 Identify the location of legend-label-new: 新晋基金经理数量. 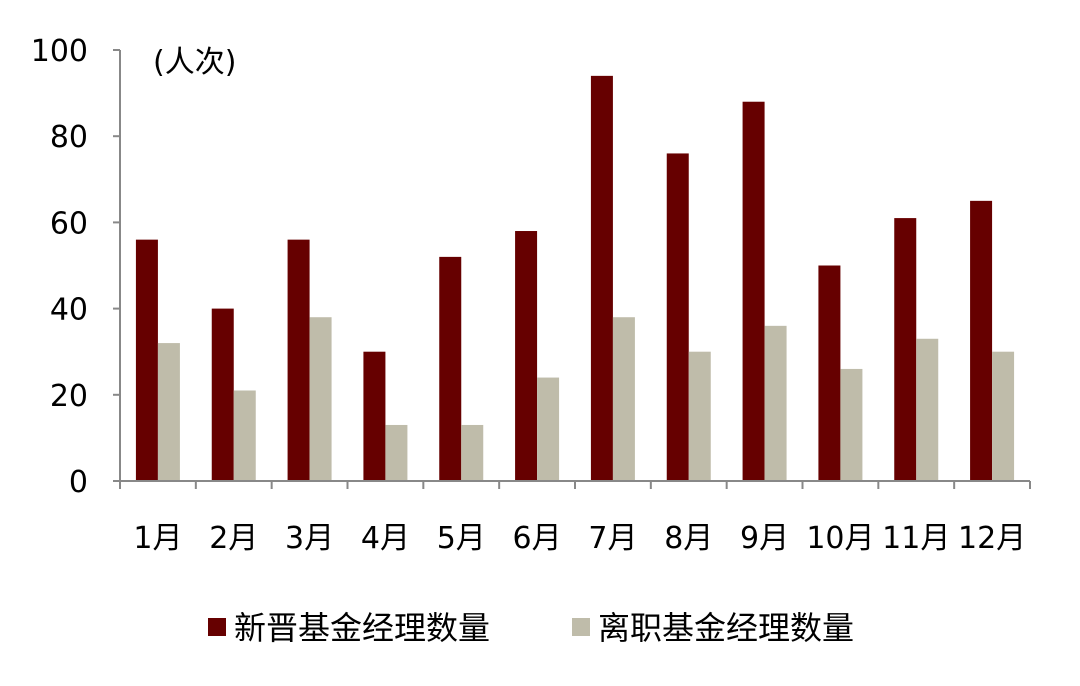
(362, 628).